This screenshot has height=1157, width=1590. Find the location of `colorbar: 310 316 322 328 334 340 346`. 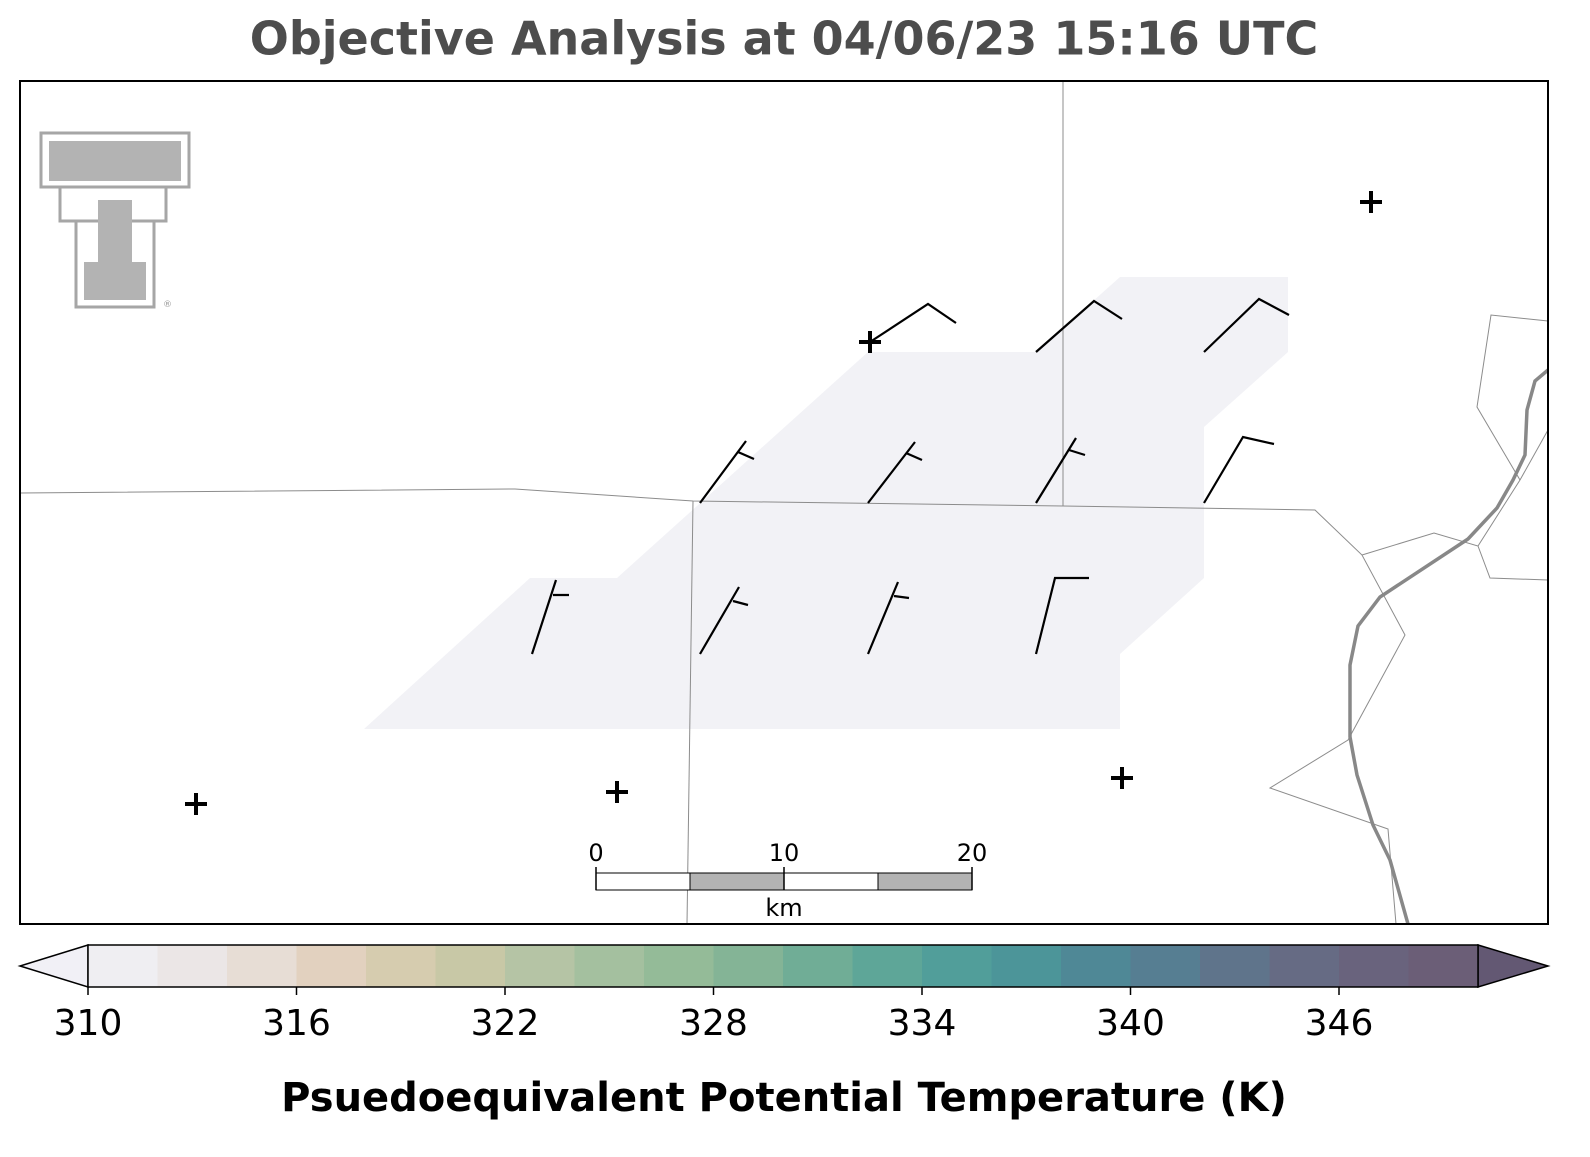

colorbar: 310 316 322 328 334 340 346 is located at coordinates (784, 993).